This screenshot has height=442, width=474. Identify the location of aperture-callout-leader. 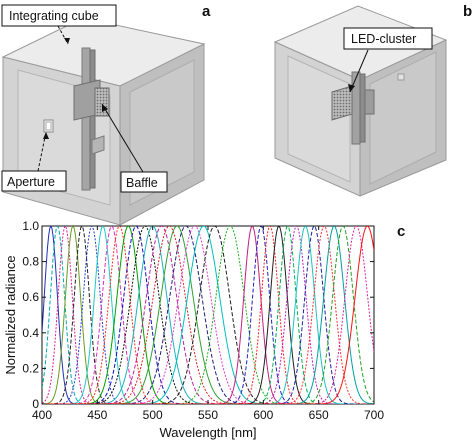
(42, 151).